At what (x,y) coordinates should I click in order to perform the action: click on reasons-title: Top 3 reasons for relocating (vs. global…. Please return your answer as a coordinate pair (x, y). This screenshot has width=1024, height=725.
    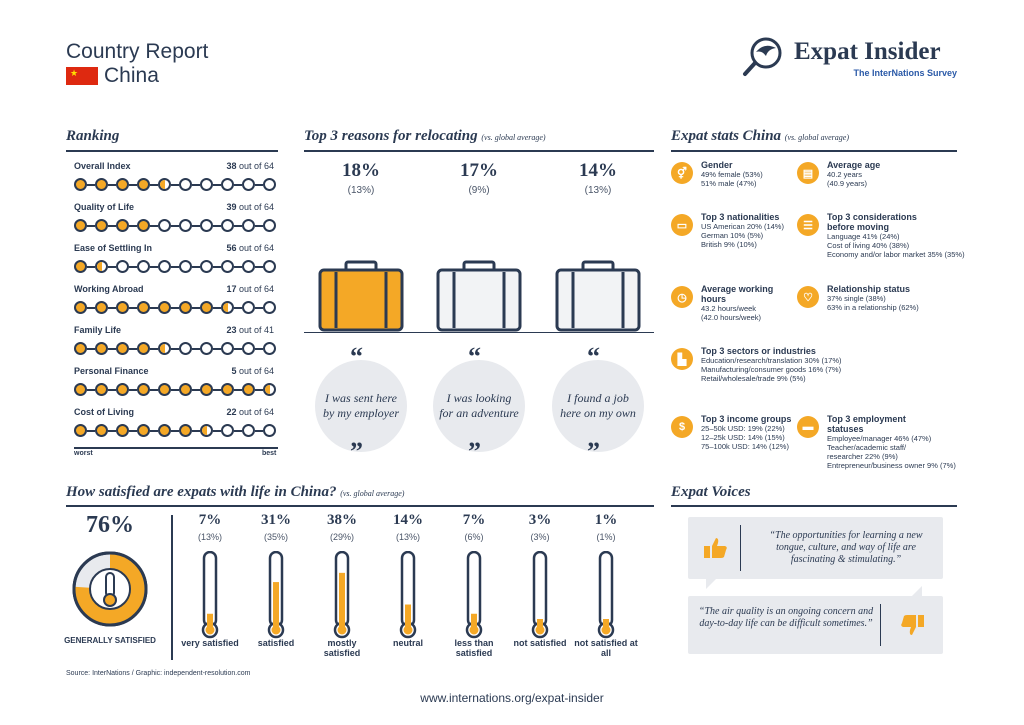
    Looking at the image, I should click on (425, 136).